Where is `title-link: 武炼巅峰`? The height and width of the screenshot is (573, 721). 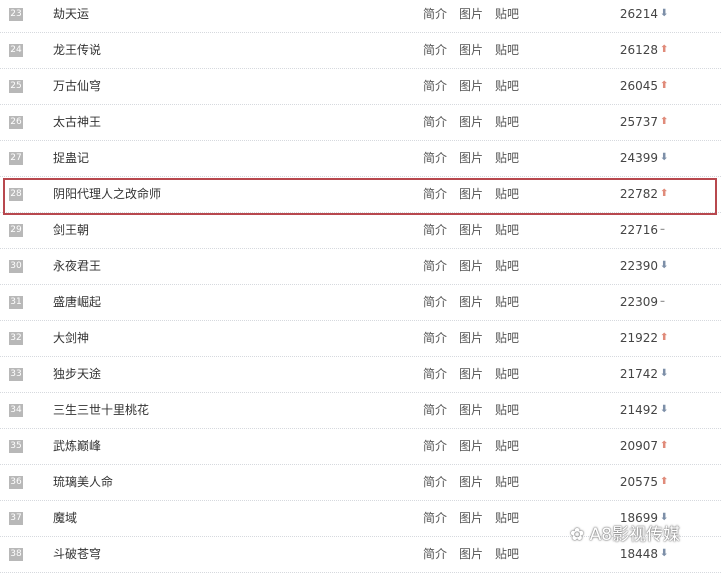 title-link: 武炼巅峰 is located at coordinates (77, 446).